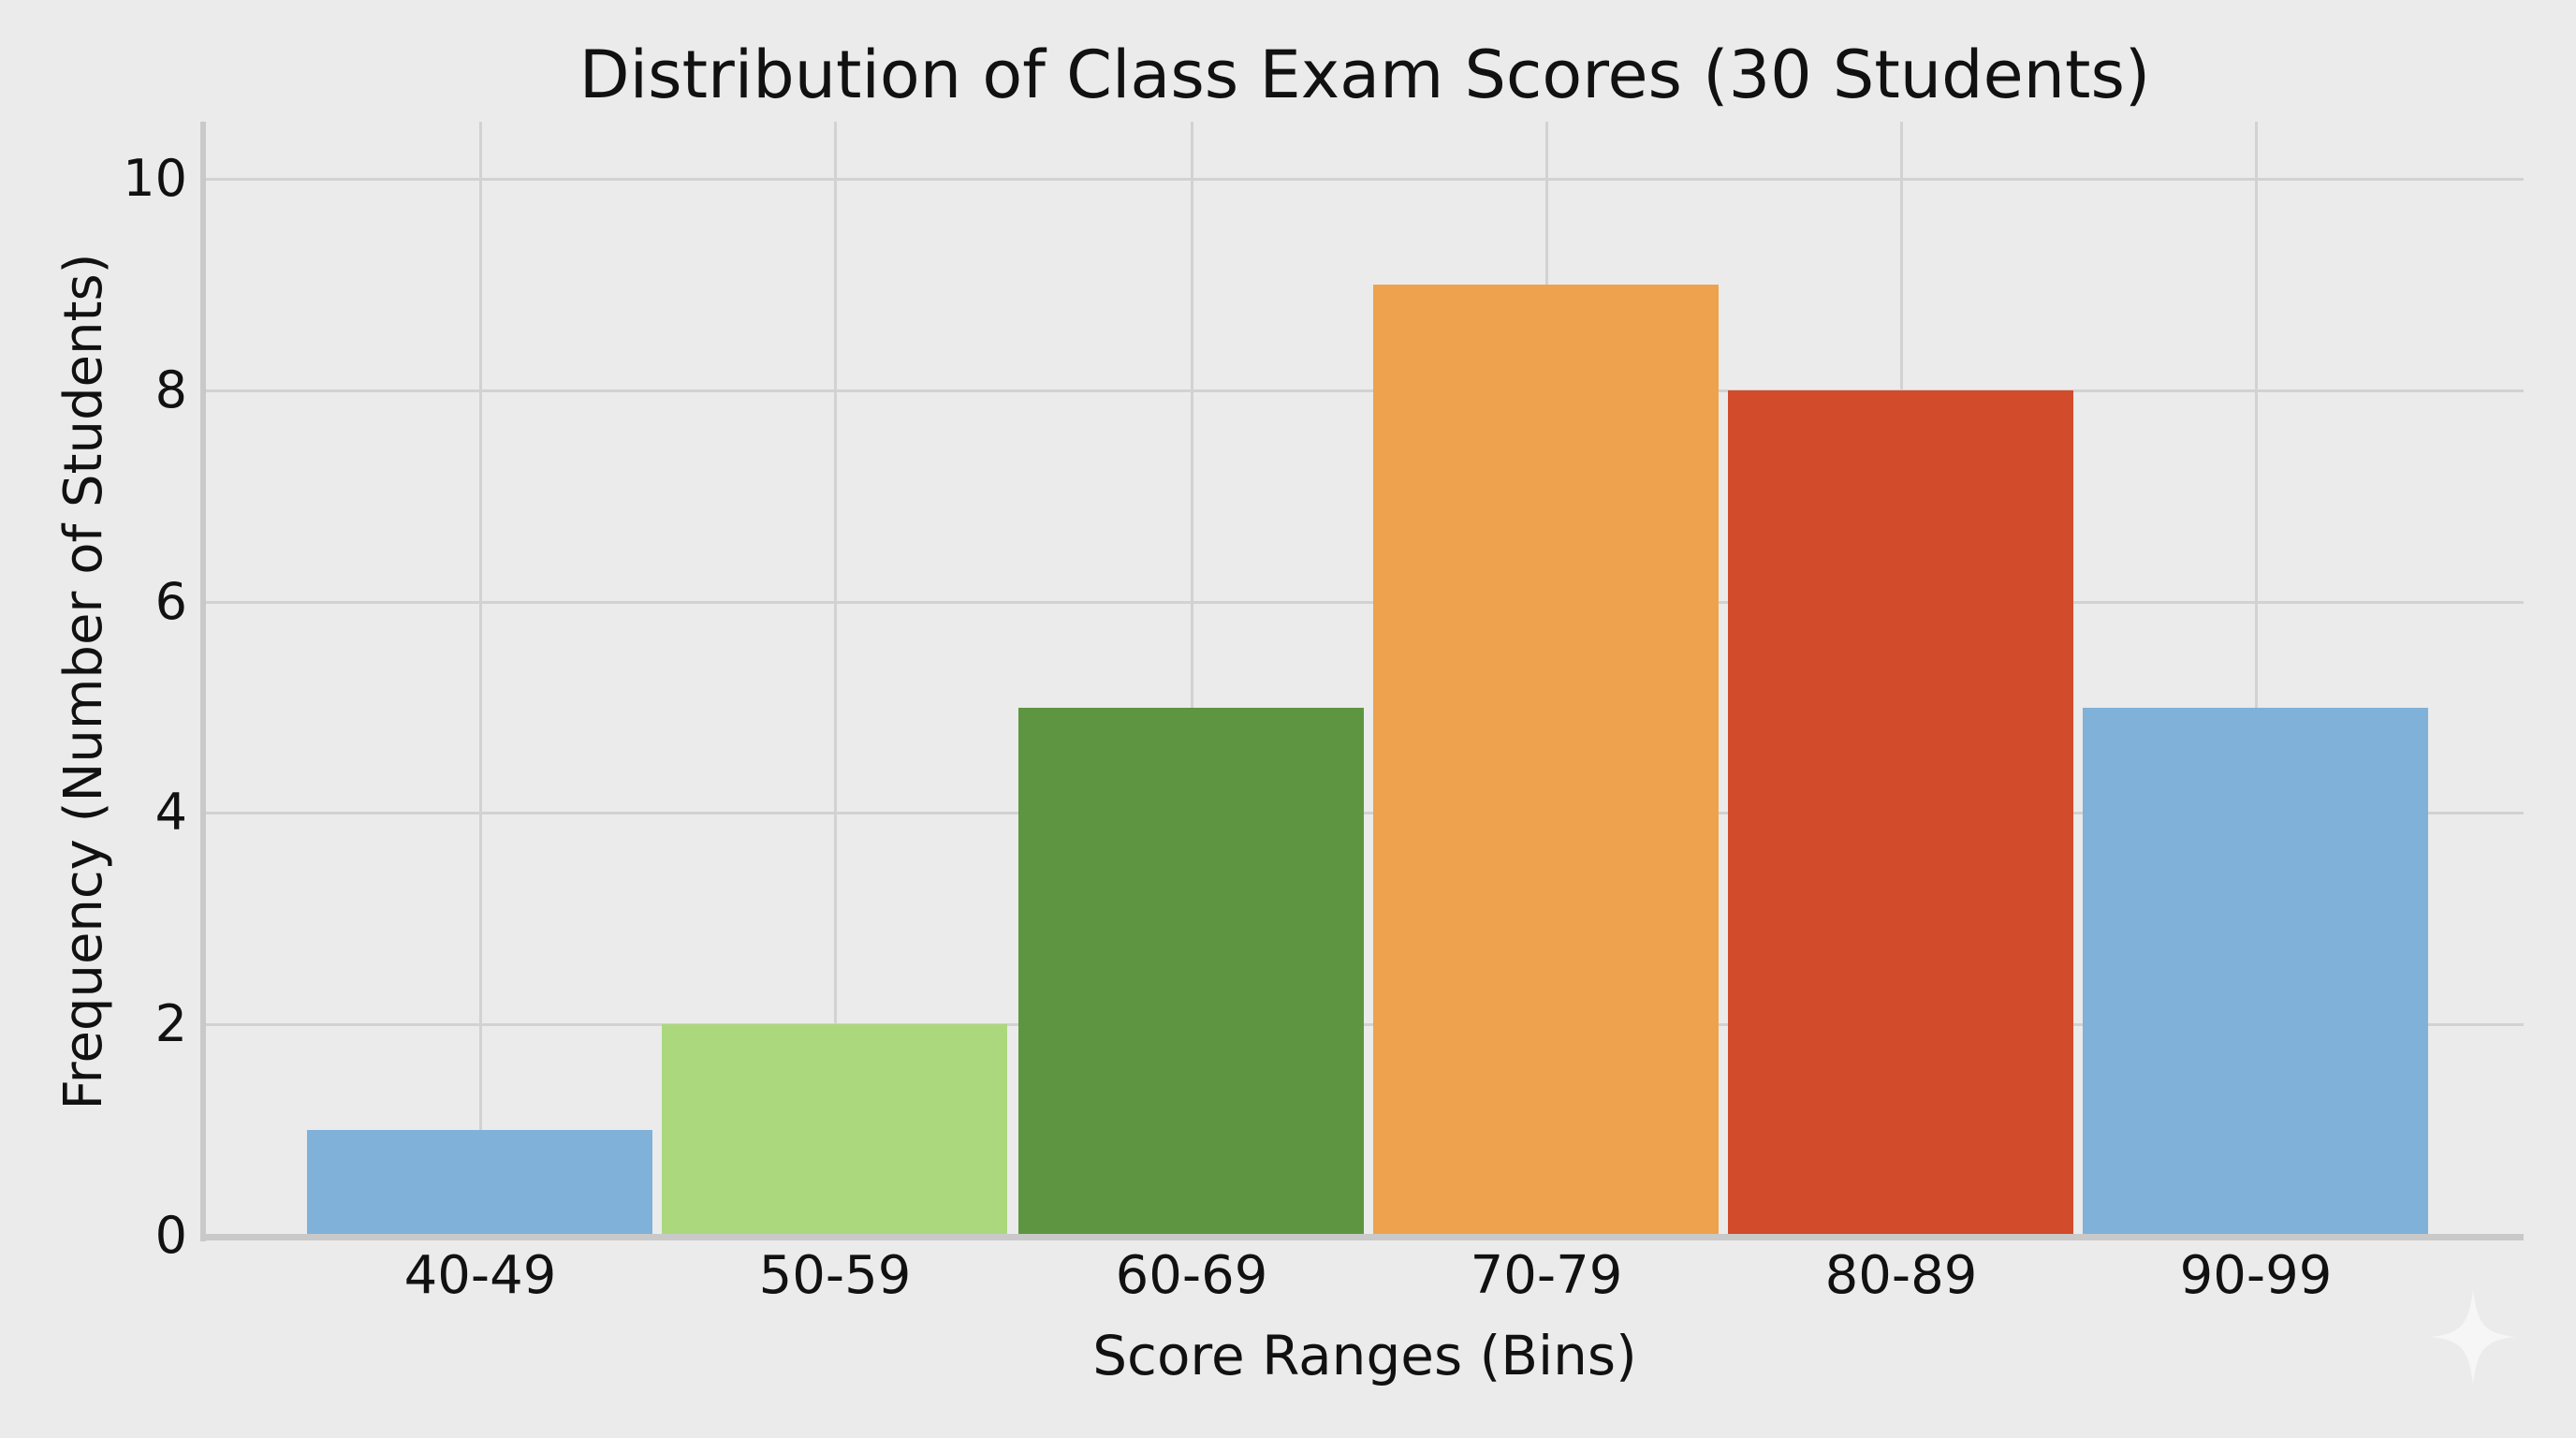 The width and height of the screenshot is (2576, 1438). What do you see at coordinates (1901, 1275) in the screenshot?
I see `x-tick-label: 80-89` at bounding box center [1901, 1275].